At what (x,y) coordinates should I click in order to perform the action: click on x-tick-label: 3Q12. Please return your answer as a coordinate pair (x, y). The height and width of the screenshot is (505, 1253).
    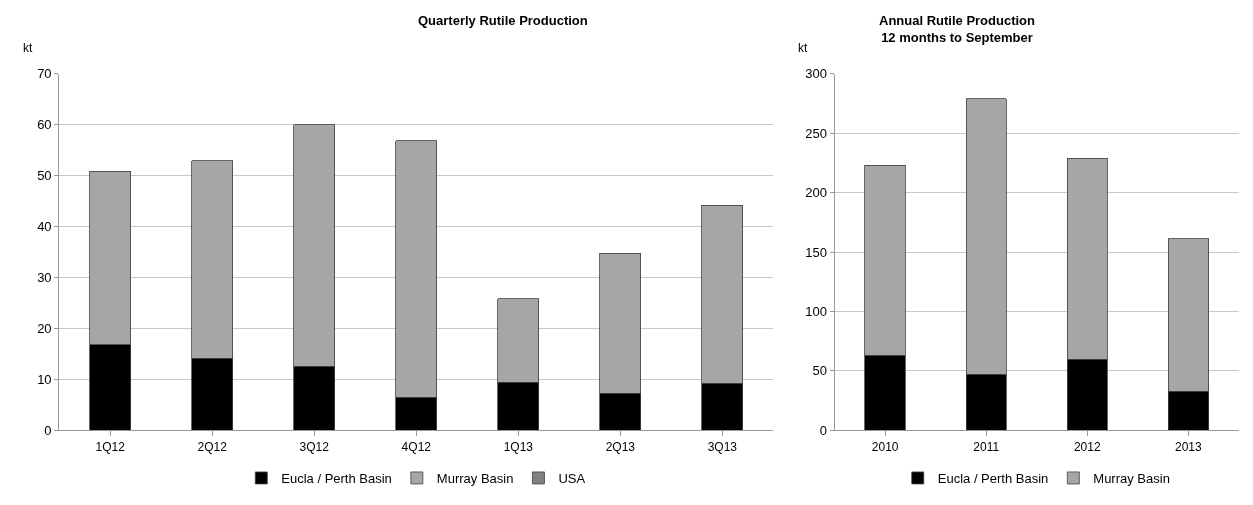
    Looking at the image, I should click on (314, 446).